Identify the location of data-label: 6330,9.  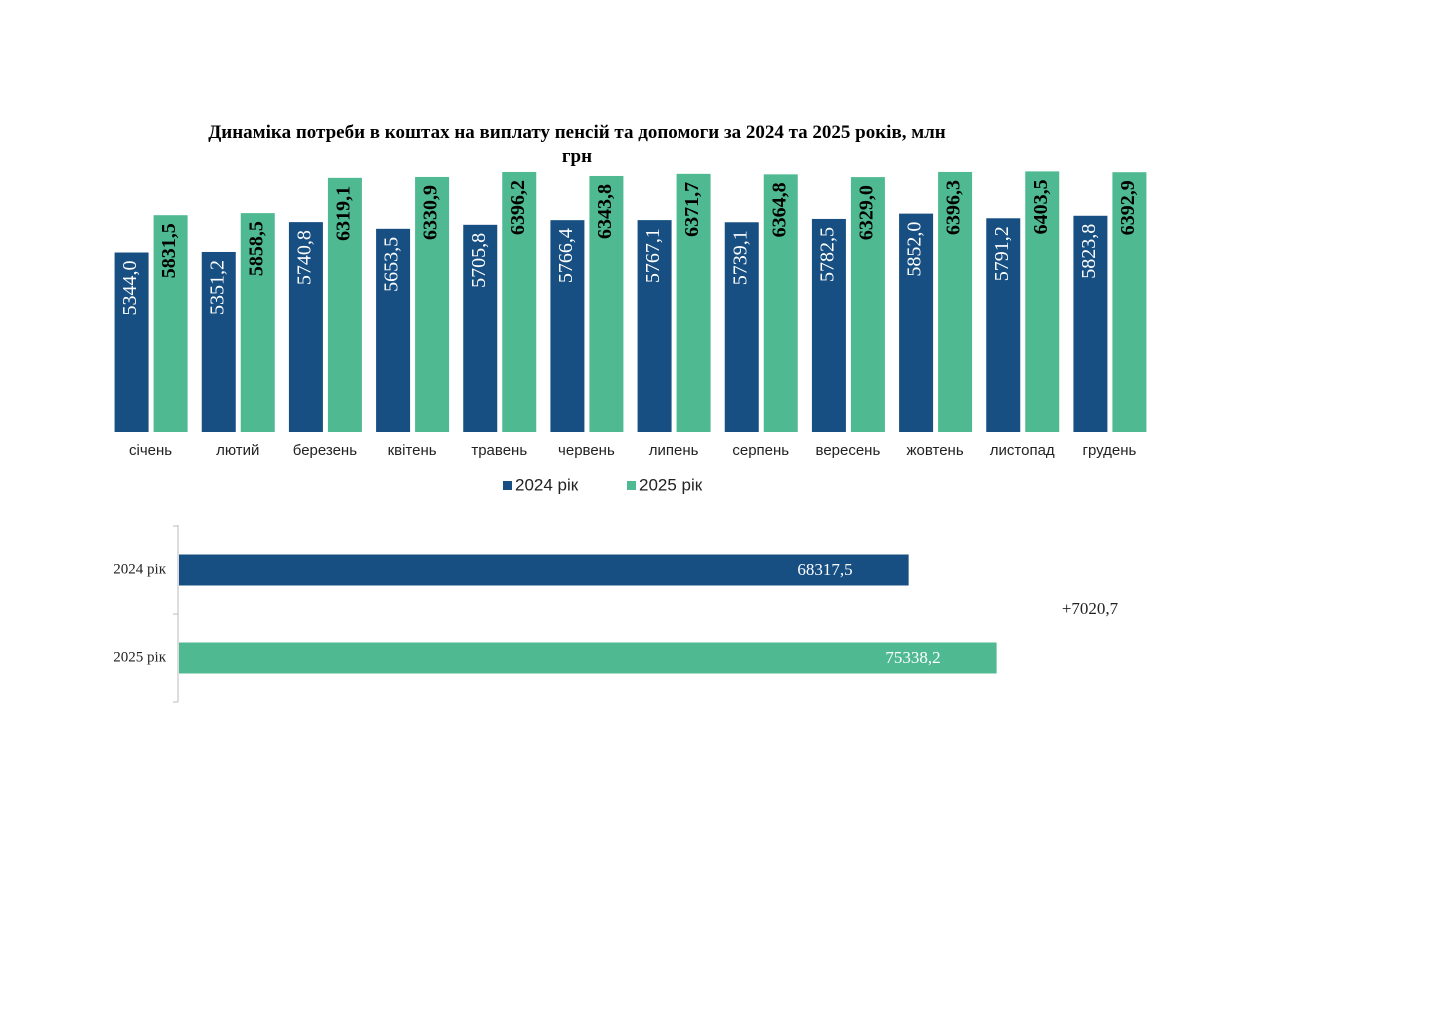
(431, 212).